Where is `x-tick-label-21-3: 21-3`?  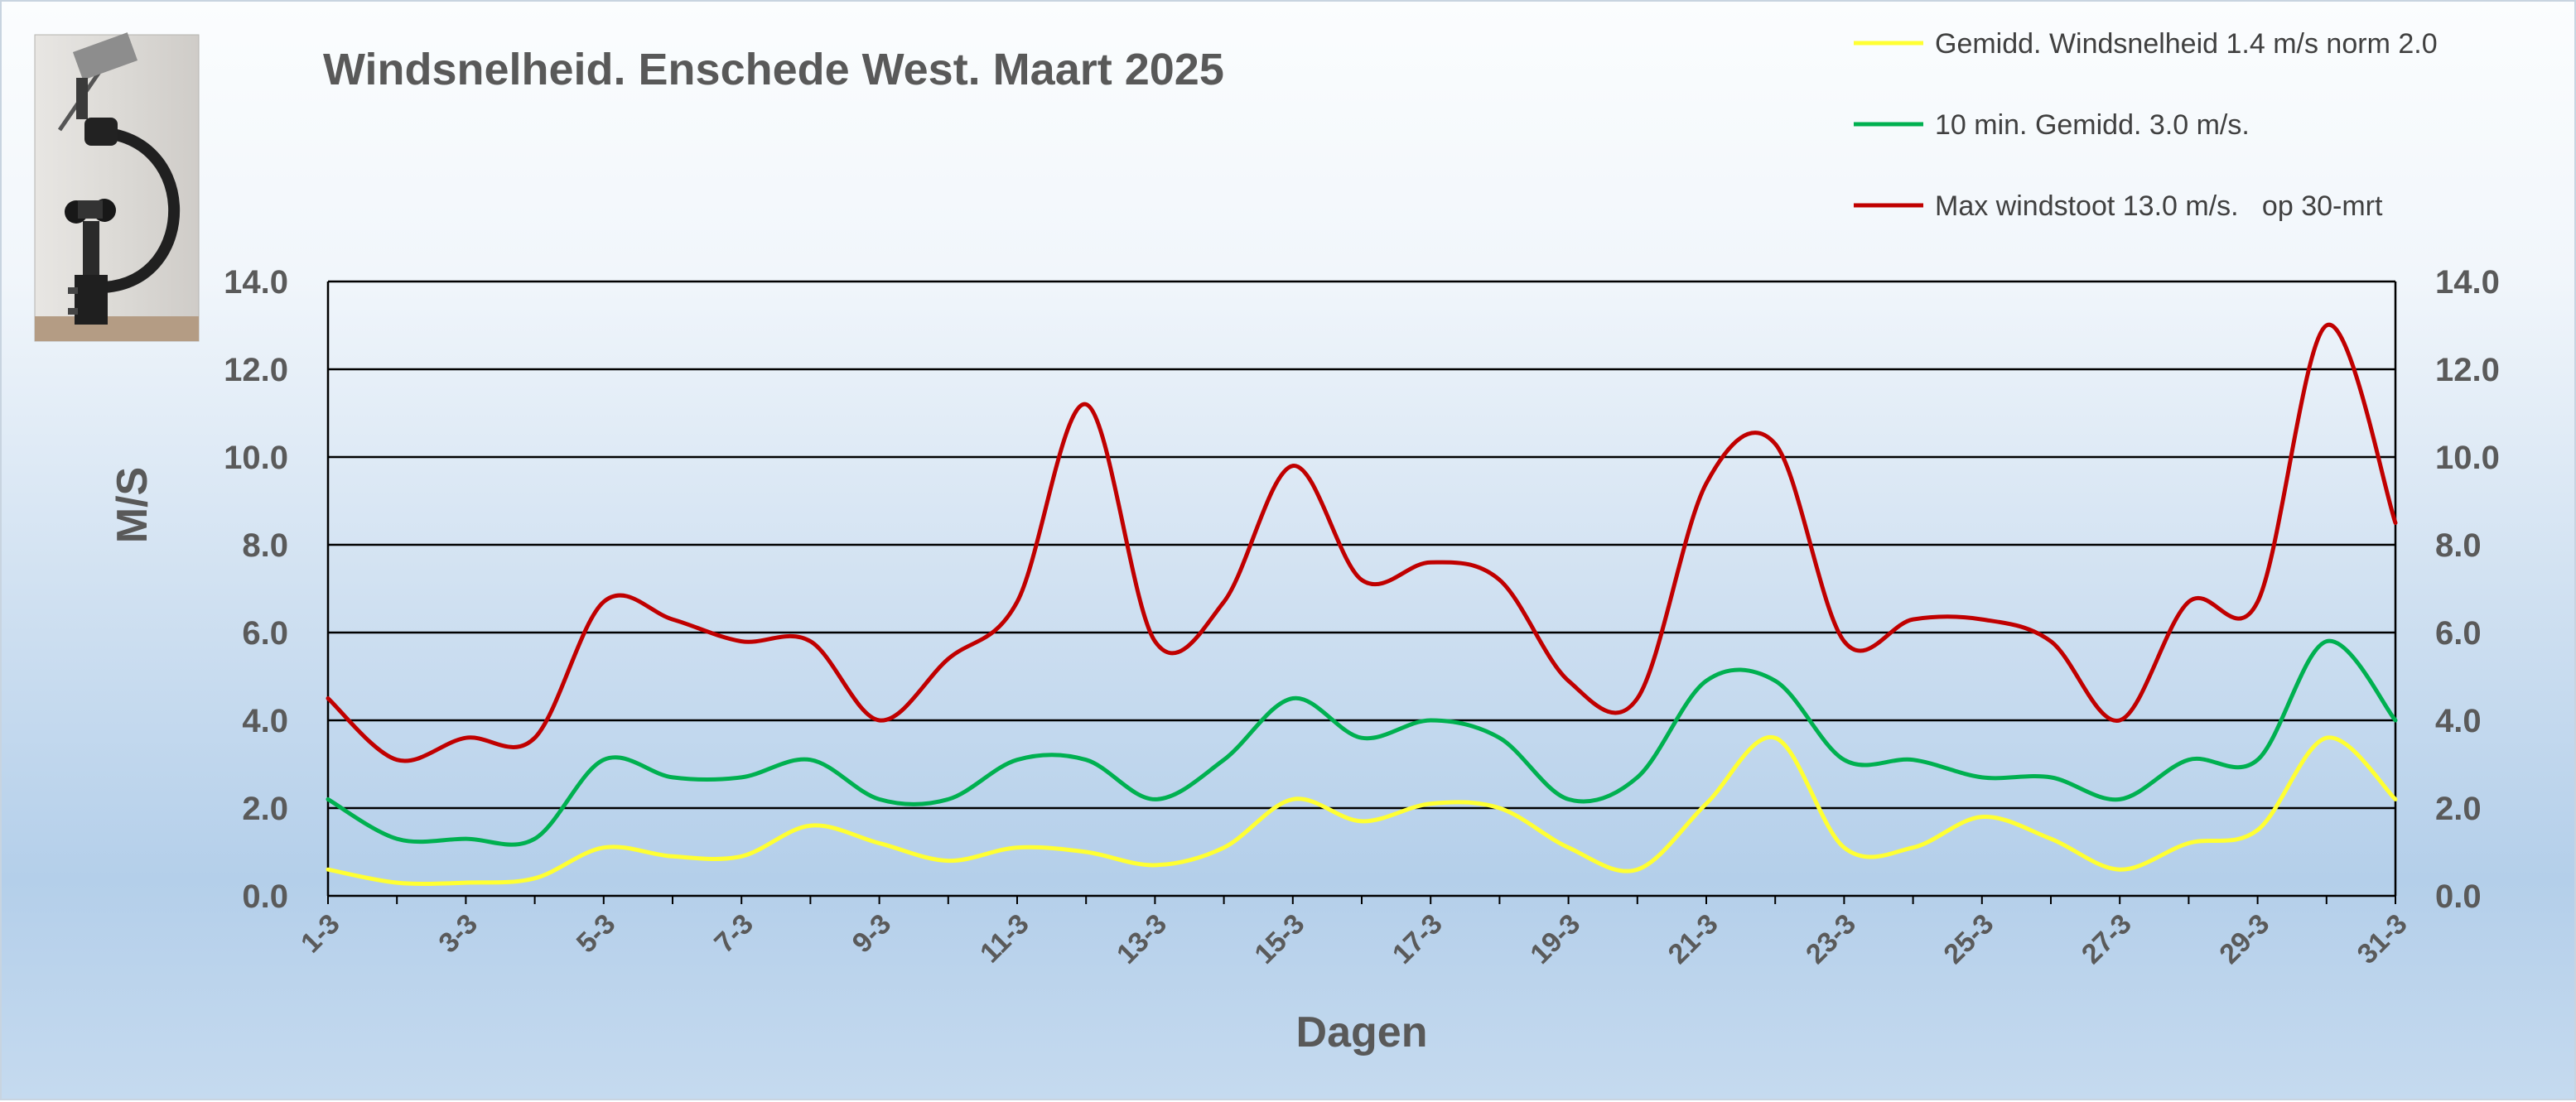 x-tick-label-21-3: 21-3 is located at coordinates (1694, 939).